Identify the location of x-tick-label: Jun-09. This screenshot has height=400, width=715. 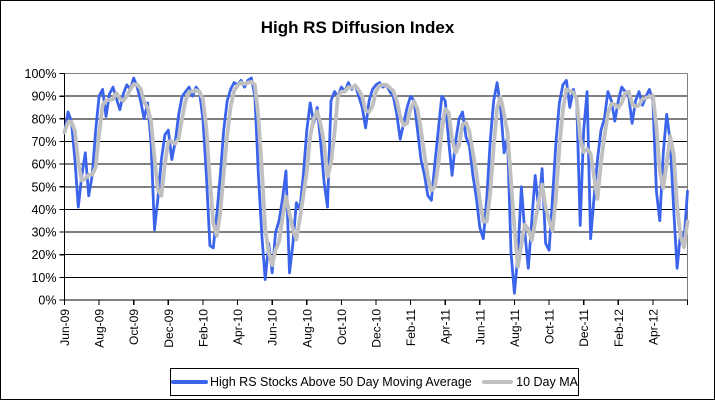
(65, 327).